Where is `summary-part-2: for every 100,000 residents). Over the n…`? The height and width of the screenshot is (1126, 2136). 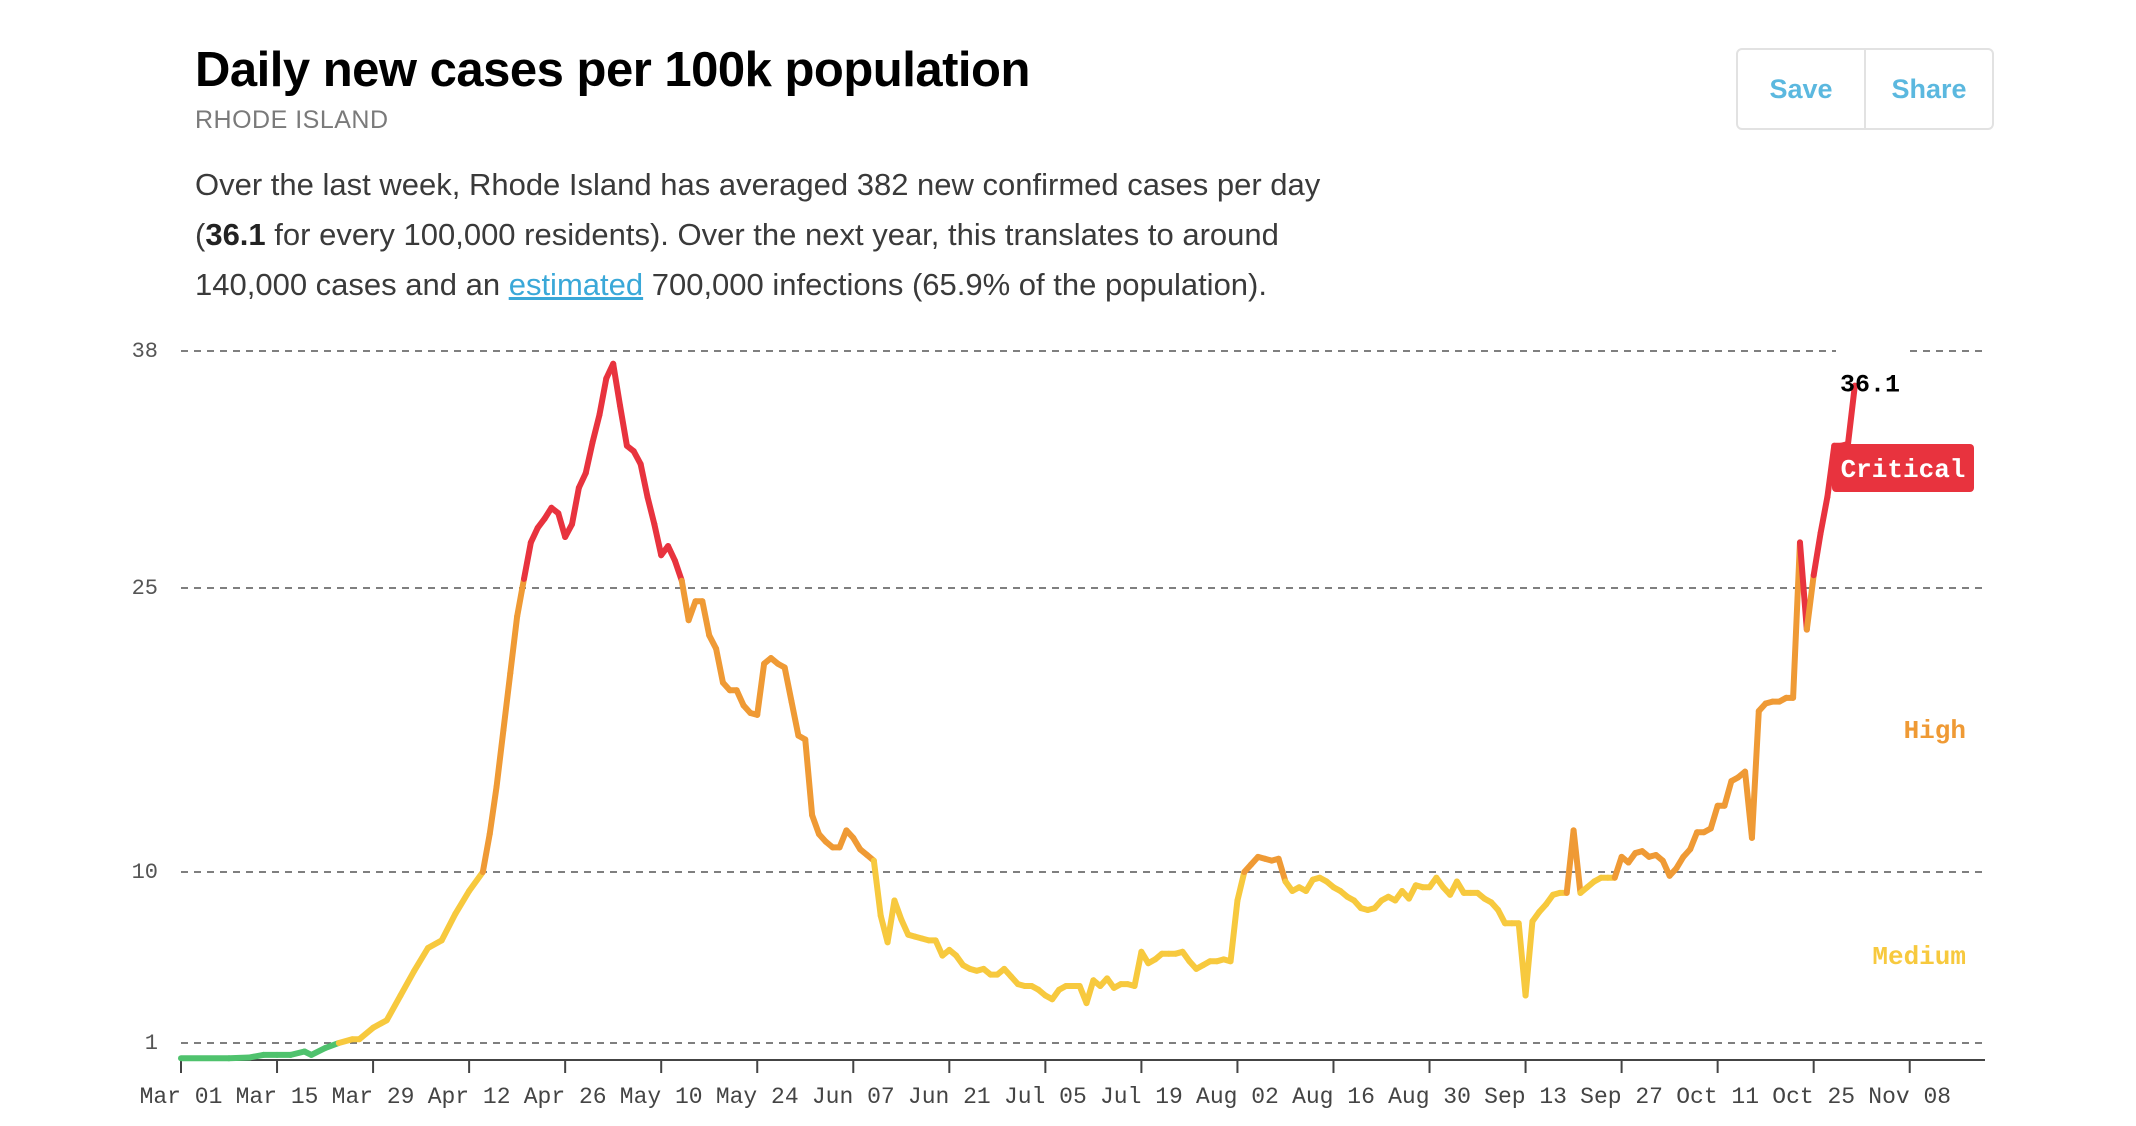 summary-part-2: for every 100,000 residents). Over the n… is located at coordinates (737, 259).